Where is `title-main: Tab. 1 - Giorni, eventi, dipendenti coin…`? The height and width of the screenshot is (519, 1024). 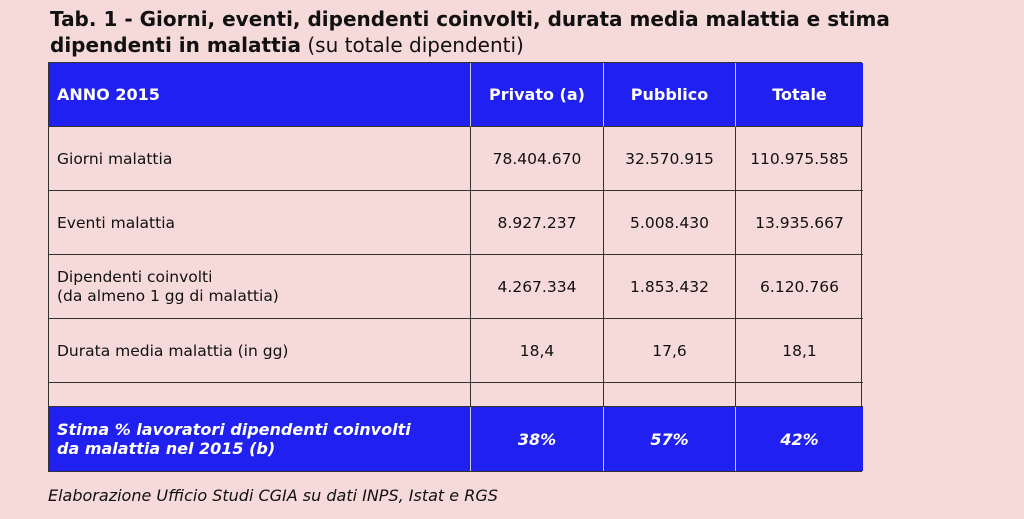 title-main: Tab. 1 - Giorni, eventi, dipendenti coin… is located at coordinates (470, 32).